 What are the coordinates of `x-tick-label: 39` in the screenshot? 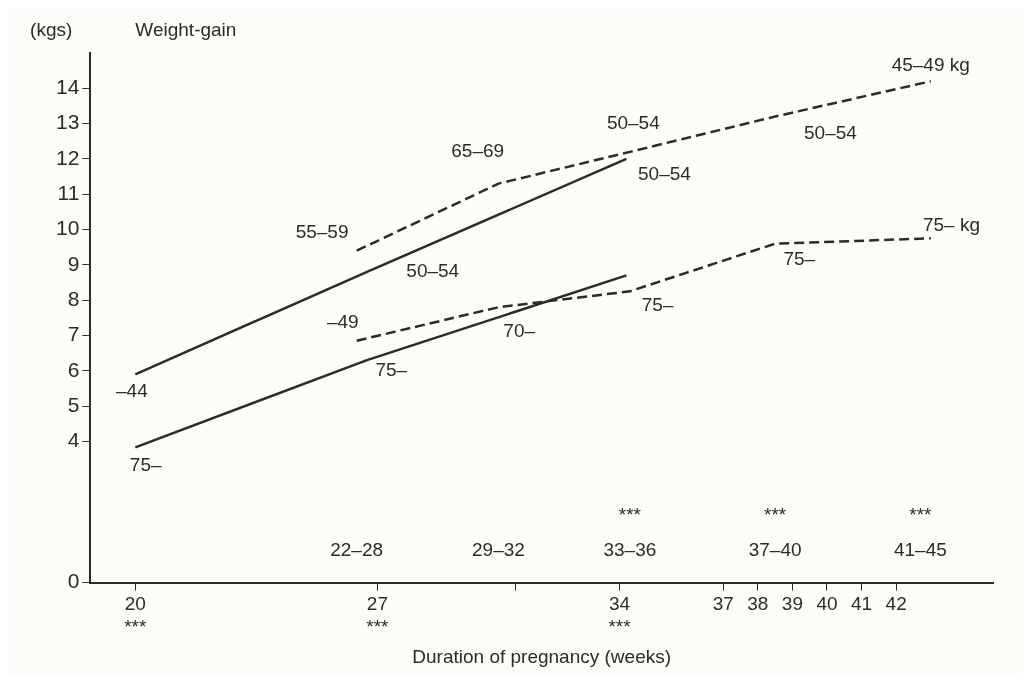 It's located at (792, 604).